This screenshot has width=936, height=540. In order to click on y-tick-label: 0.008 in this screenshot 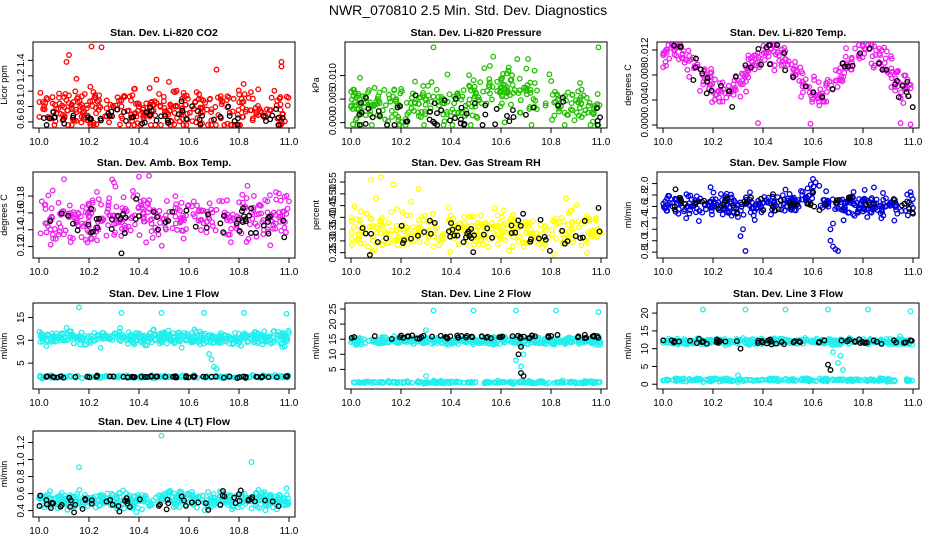, I will do `click(645, 74)`.